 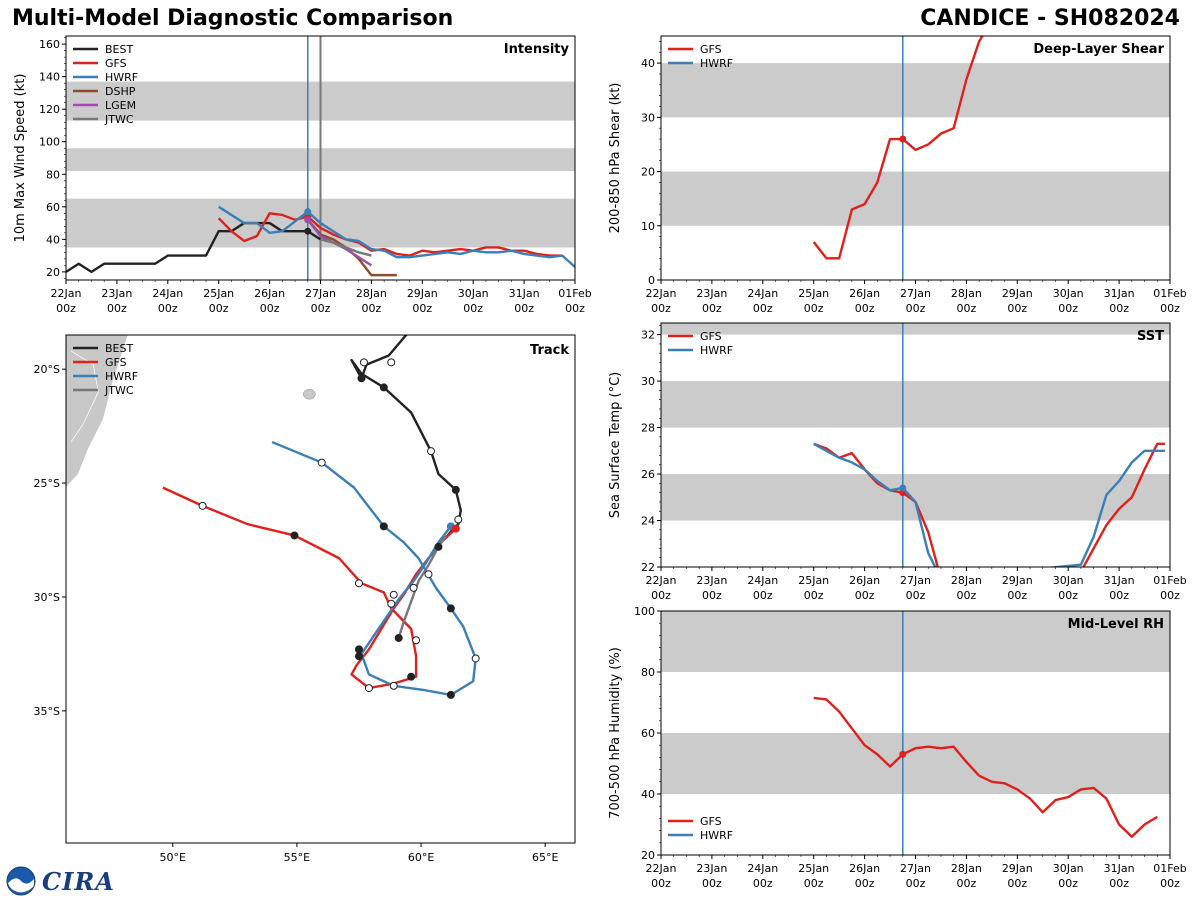 What do you see at coordinates (644, 611) in the screenshot?
I see `rh-y-tick-label: 100` at bounding box center [644, 611].